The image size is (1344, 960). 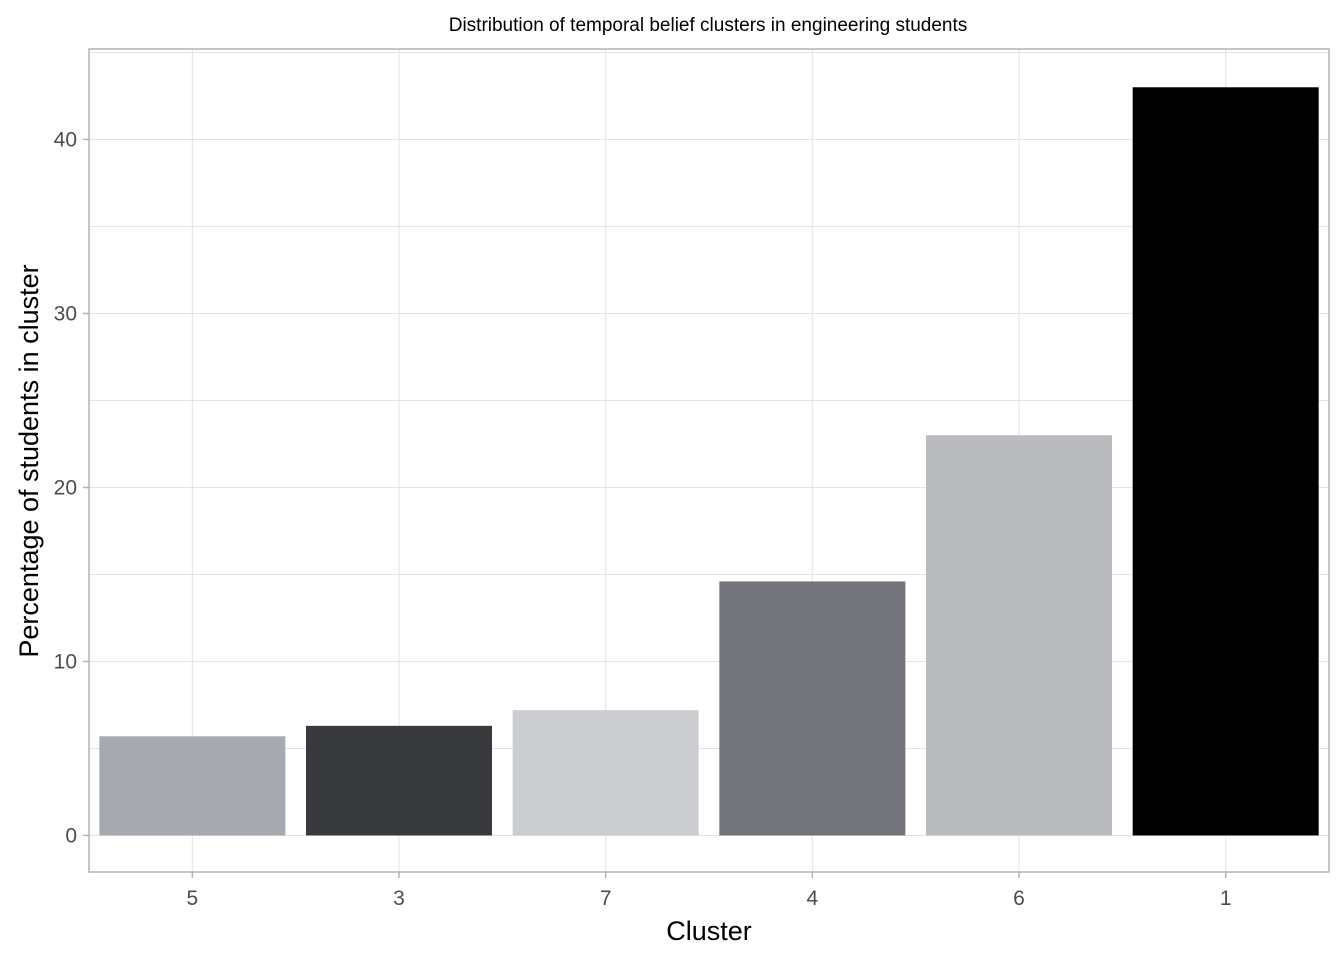 I want to click on y-axis-title: Percentage of students in cluster, so click(x=29, y=460).